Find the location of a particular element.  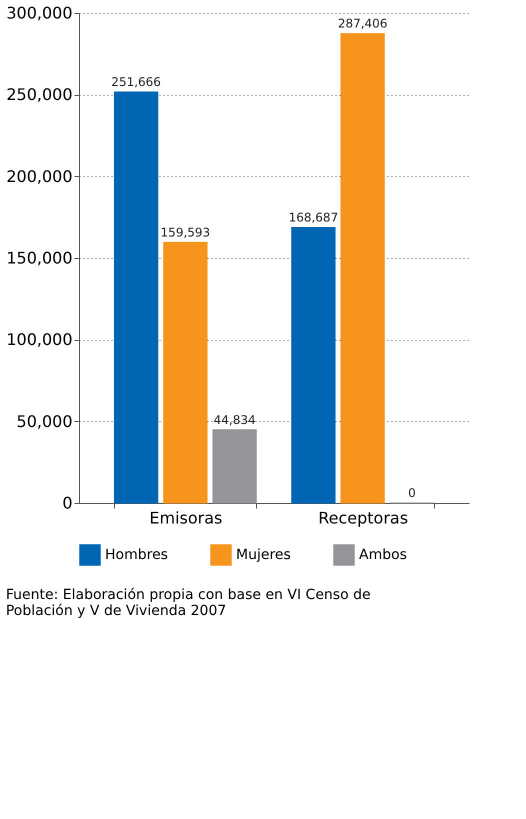

x-tick-label: Emisoras is located at coordinates (185, 518).